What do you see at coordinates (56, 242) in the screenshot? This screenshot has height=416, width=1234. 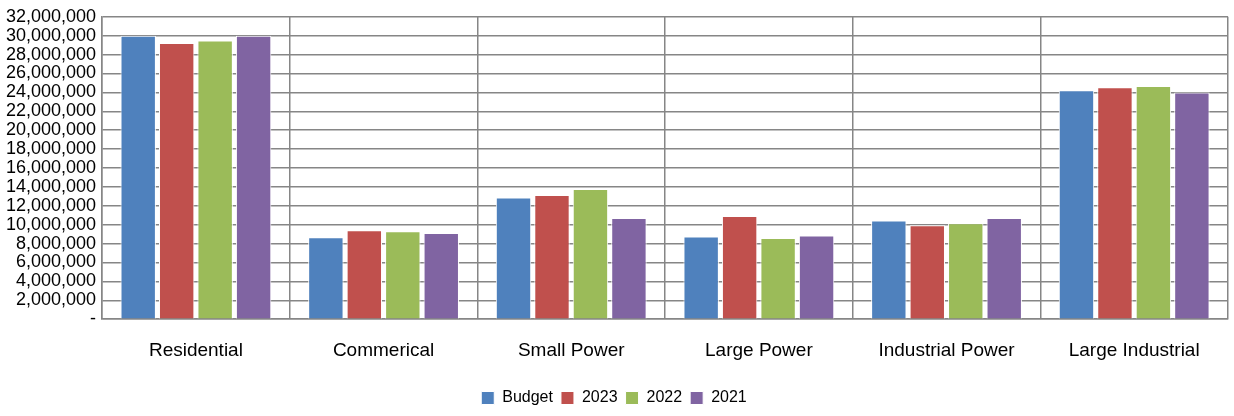 I see `y-tick-label: 8,000,000` at bounding box center [56, 242].